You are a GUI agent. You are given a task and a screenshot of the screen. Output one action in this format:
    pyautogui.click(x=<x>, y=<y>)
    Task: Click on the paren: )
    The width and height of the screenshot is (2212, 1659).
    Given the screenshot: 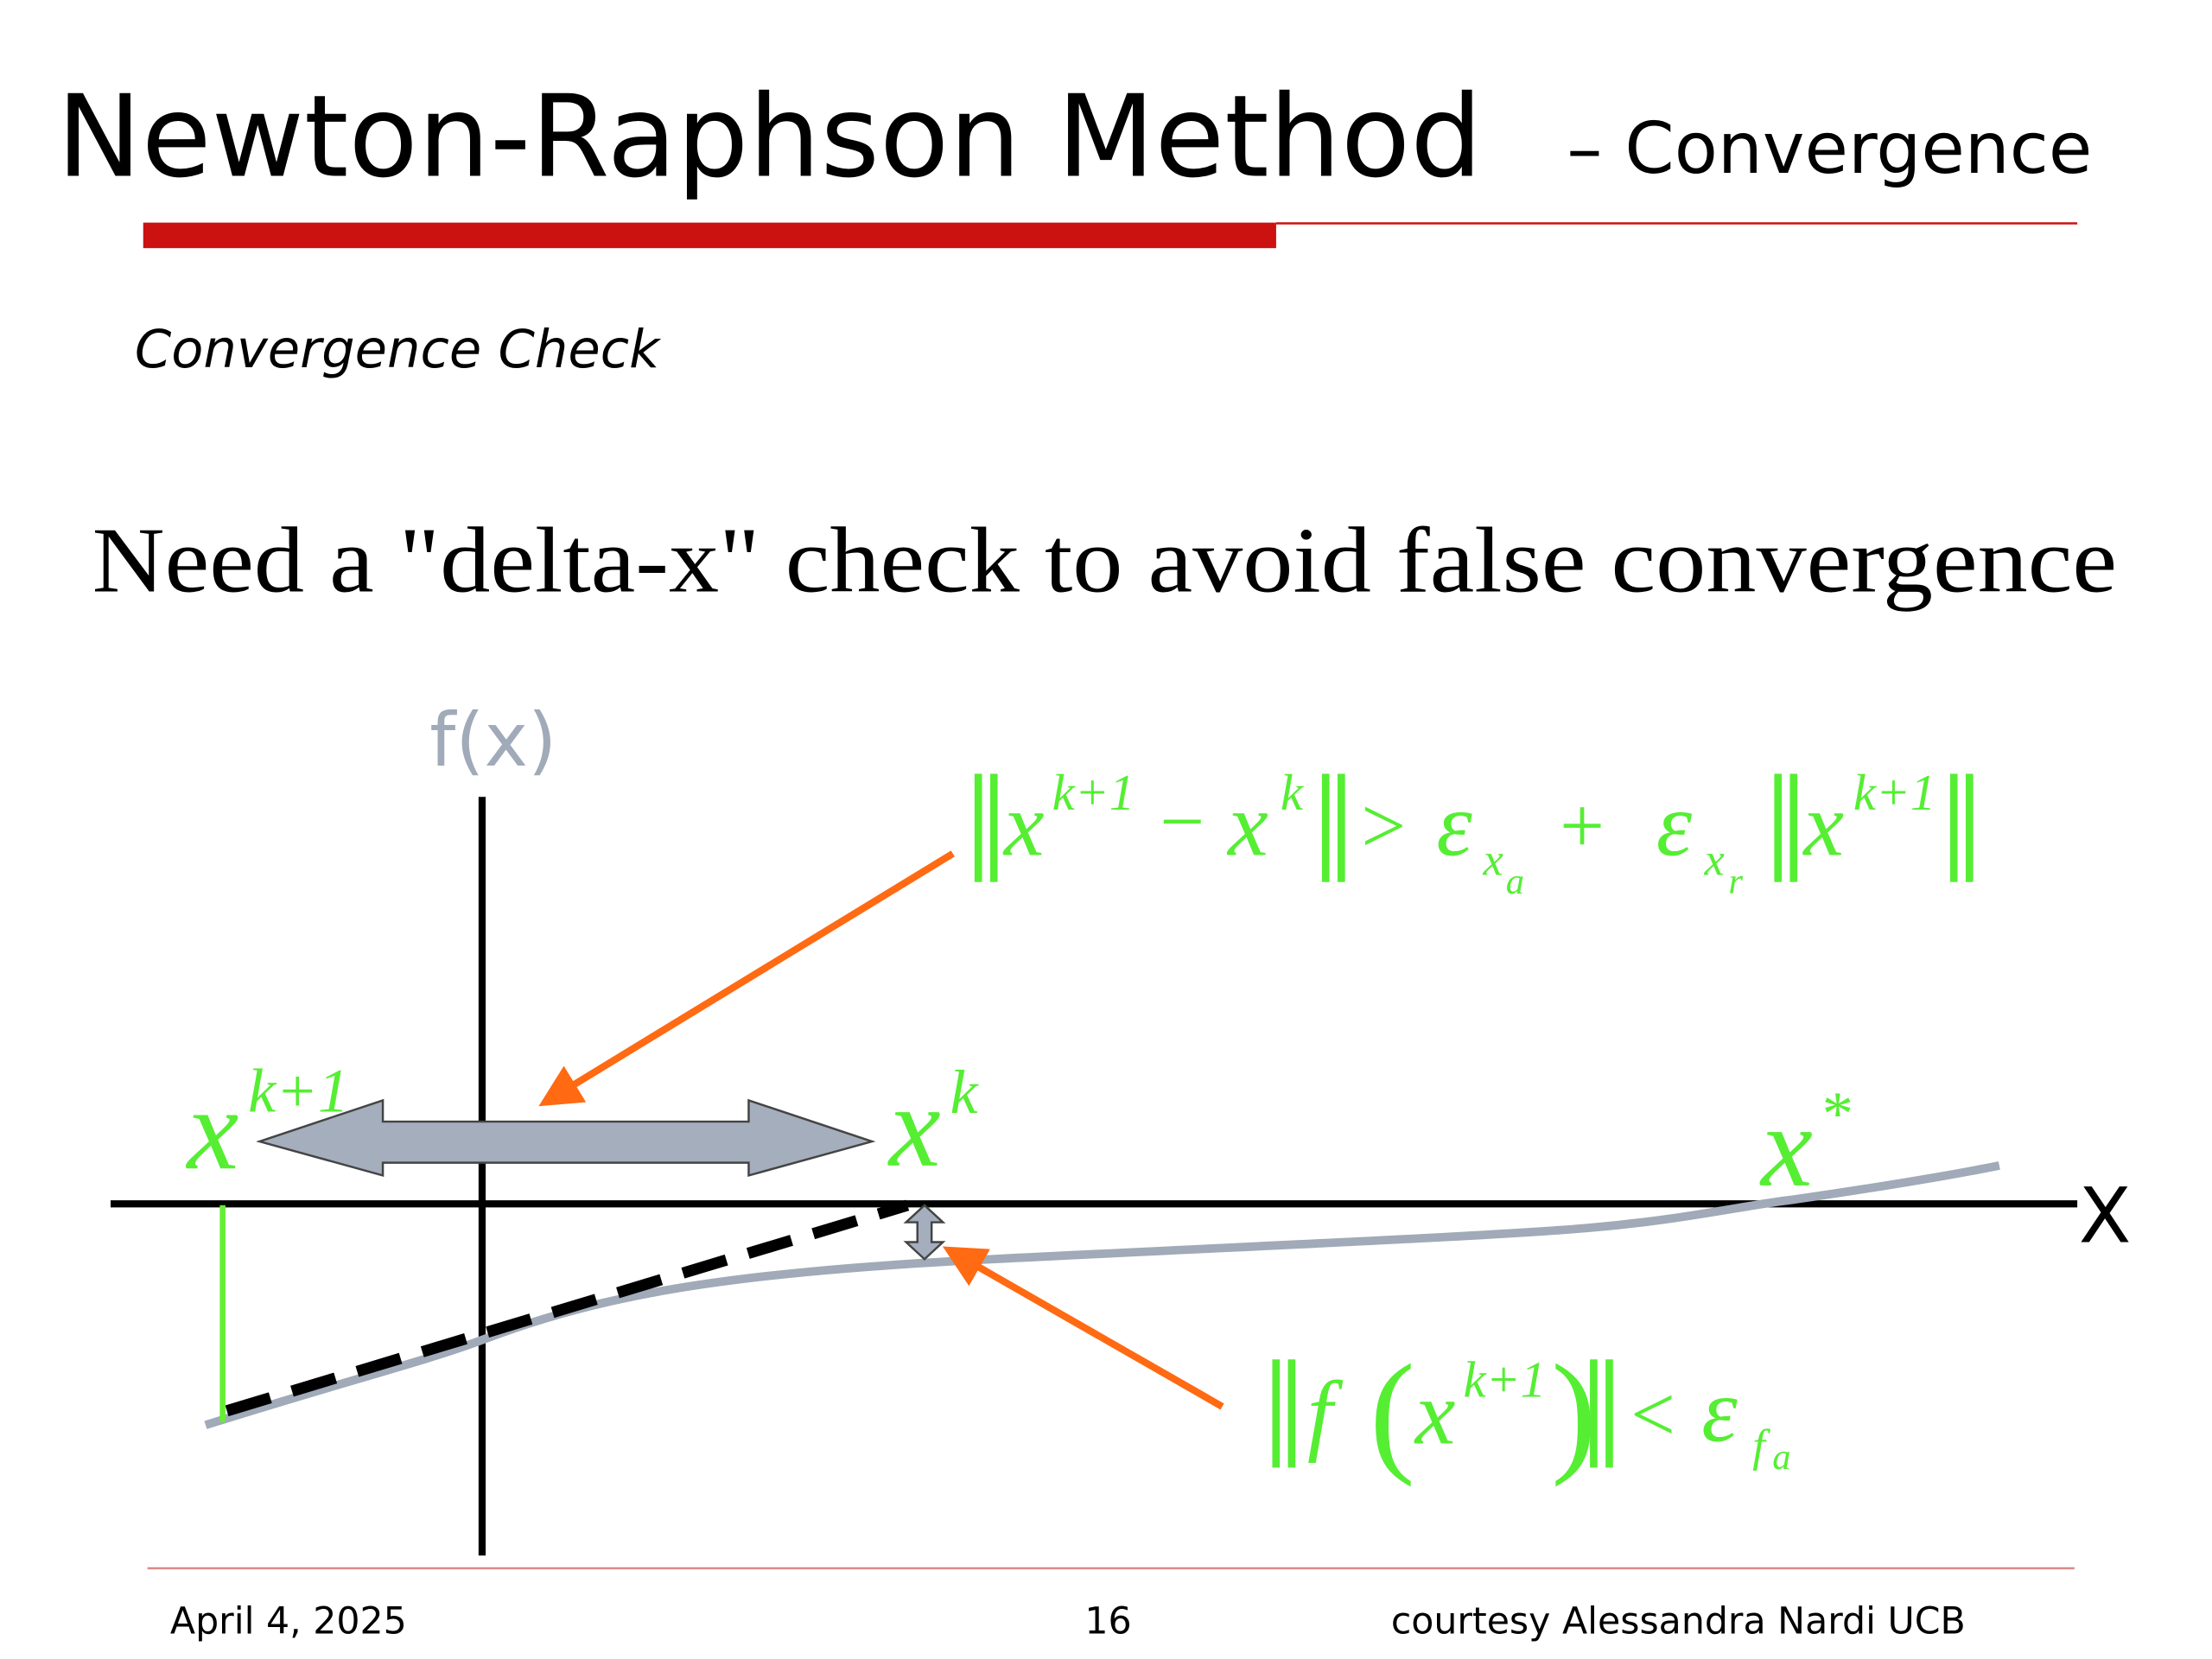 What is the action you would take?
    pyautogui.click(x=1573, y=1413)
    